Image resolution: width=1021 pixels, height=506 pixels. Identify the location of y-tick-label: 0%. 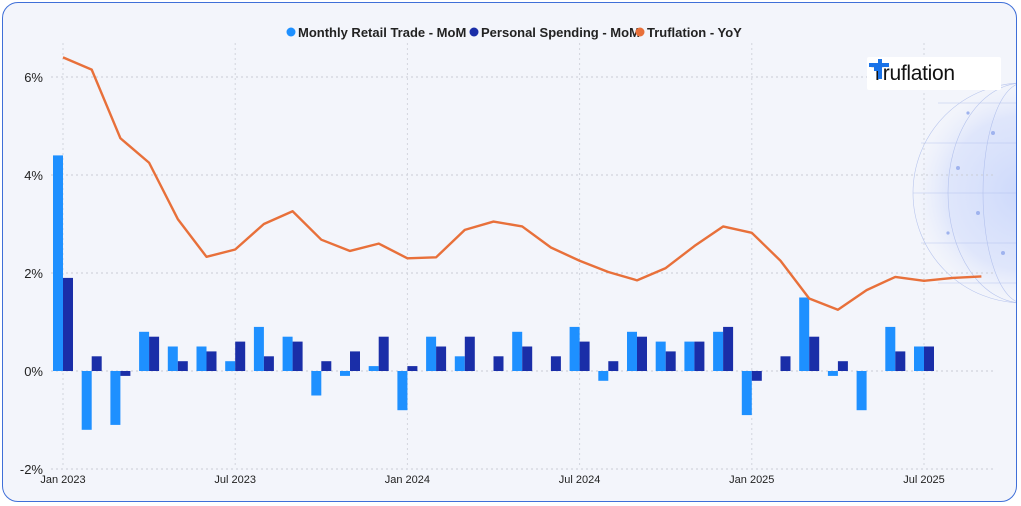
(33, 371).